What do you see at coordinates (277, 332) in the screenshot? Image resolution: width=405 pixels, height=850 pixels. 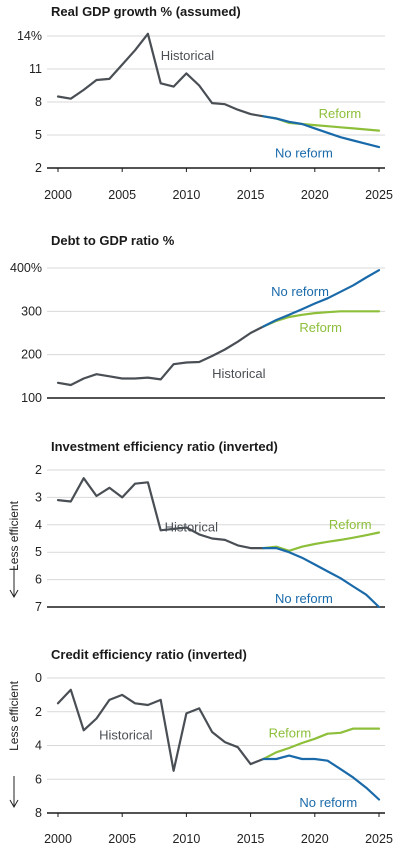 I see `series-annotations: No reform Reform Historical` at bounding box center [277, 332].